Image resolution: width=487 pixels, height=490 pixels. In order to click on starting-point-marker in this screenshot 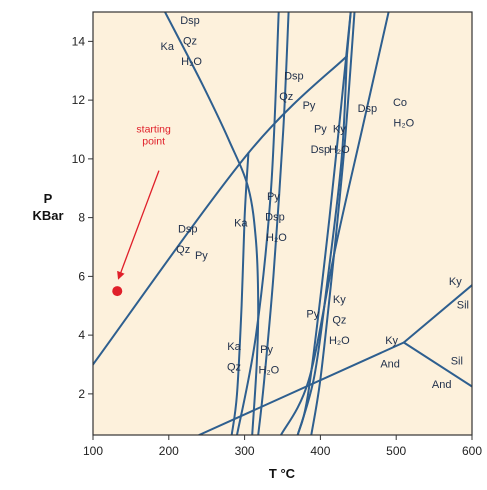, I will do `click(117, 291)`.